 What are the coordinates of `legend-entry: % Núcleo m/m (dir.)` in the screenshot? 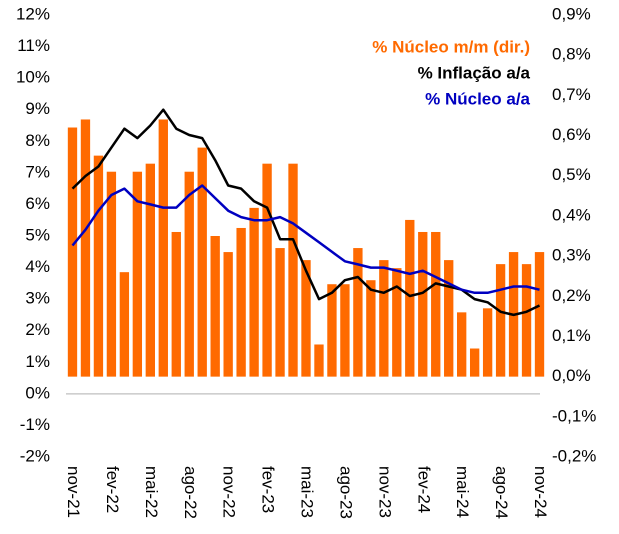 It's located at (451, 46).